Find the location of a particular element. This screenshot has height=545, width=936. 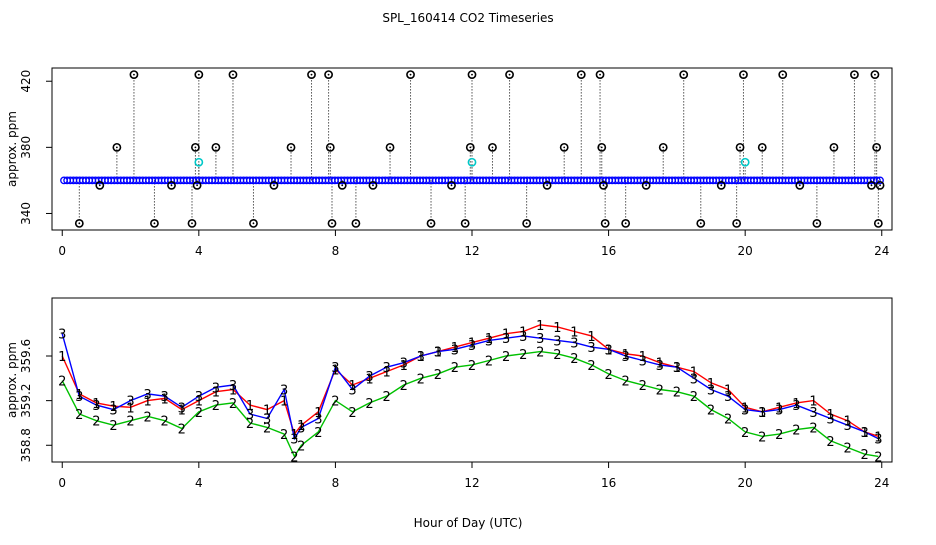

top-x-tick-label: 8 is located at coordinates (336, 251).